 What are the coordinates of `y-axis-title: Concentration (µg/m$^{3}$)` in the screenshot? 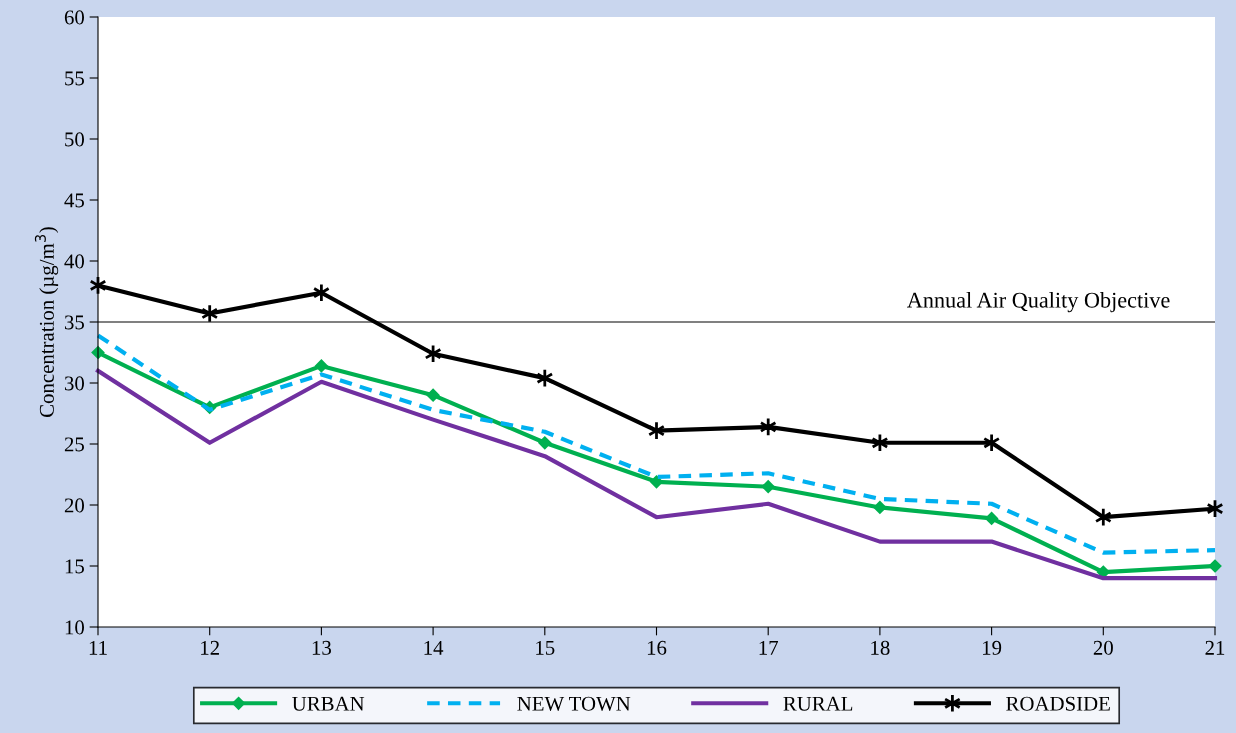 It's located at (46, 322).